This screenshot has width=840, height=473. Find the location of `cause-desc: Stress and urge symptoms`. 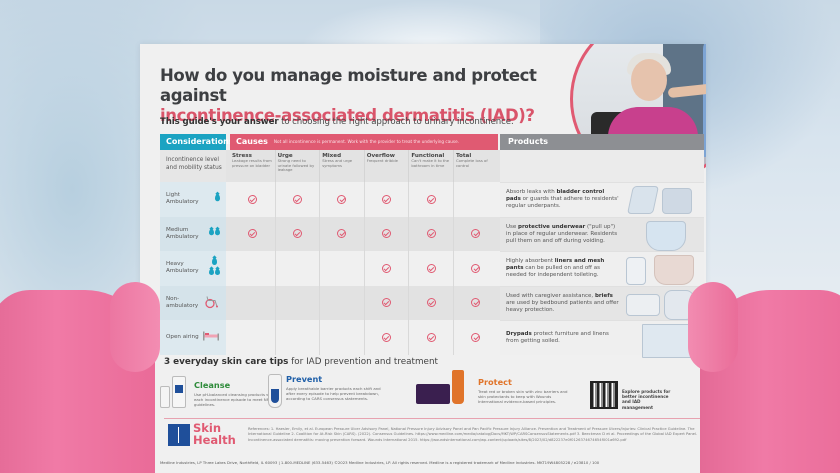

cause-desc: Stress and urge symptoms is located at coordinates (337, 163).